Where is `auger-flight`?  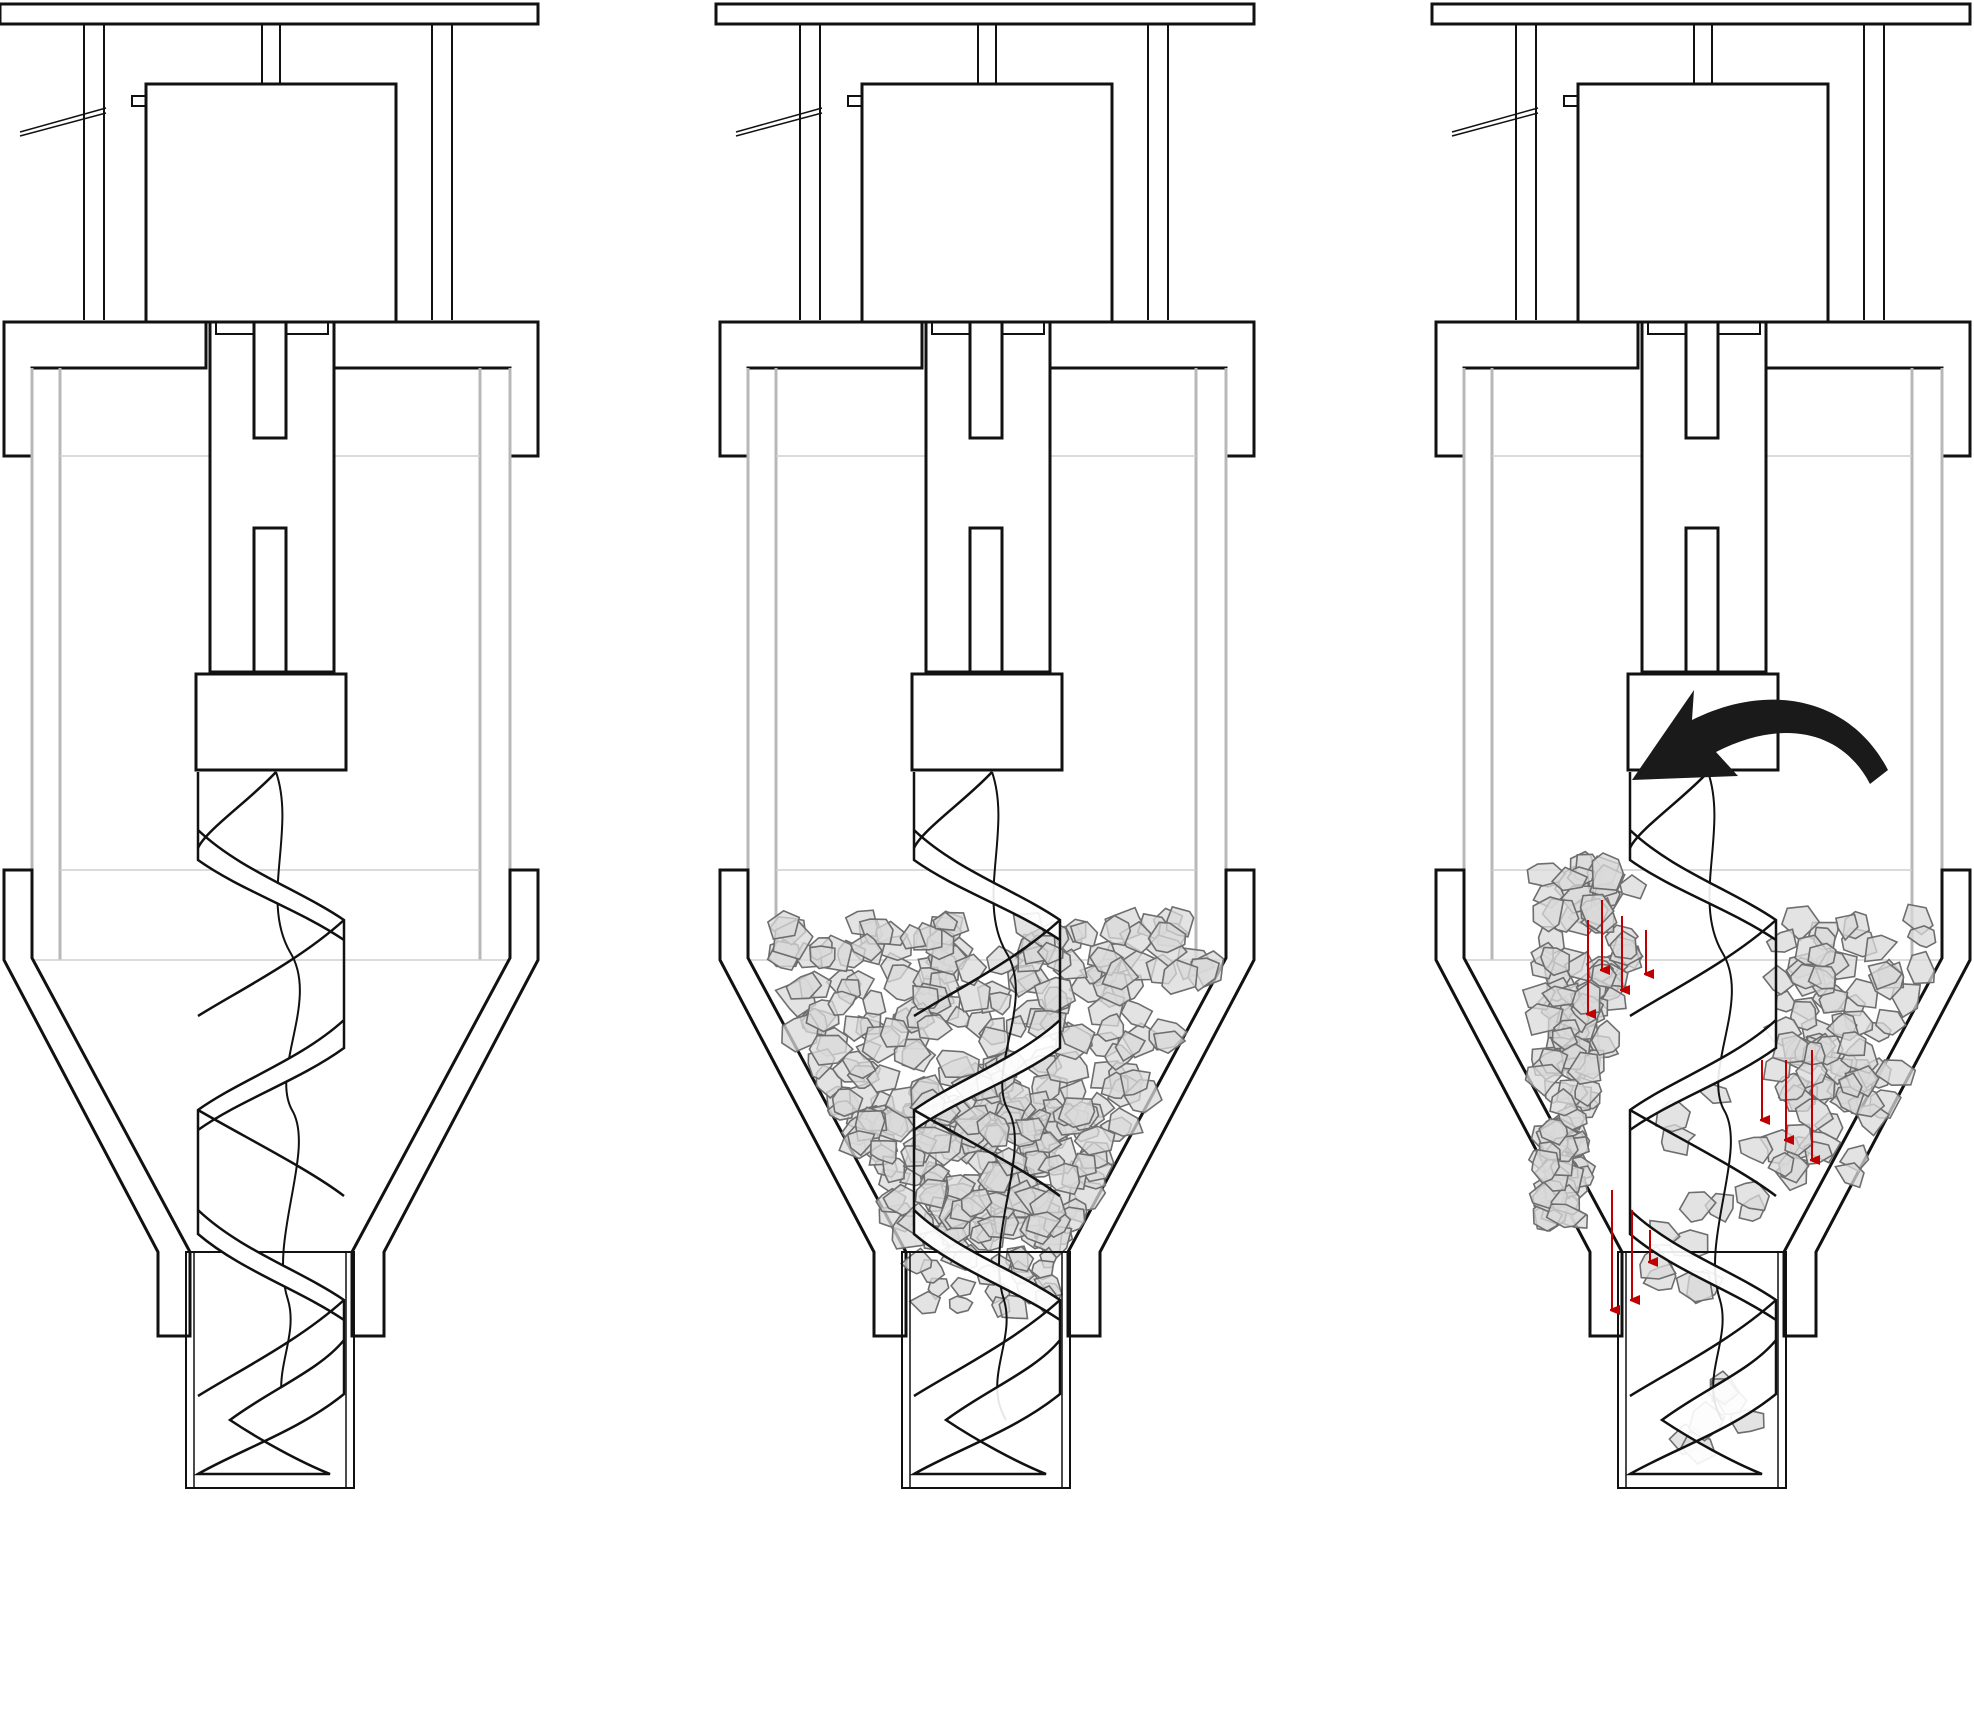
auger-flight is located at coordinates (985, 1124).